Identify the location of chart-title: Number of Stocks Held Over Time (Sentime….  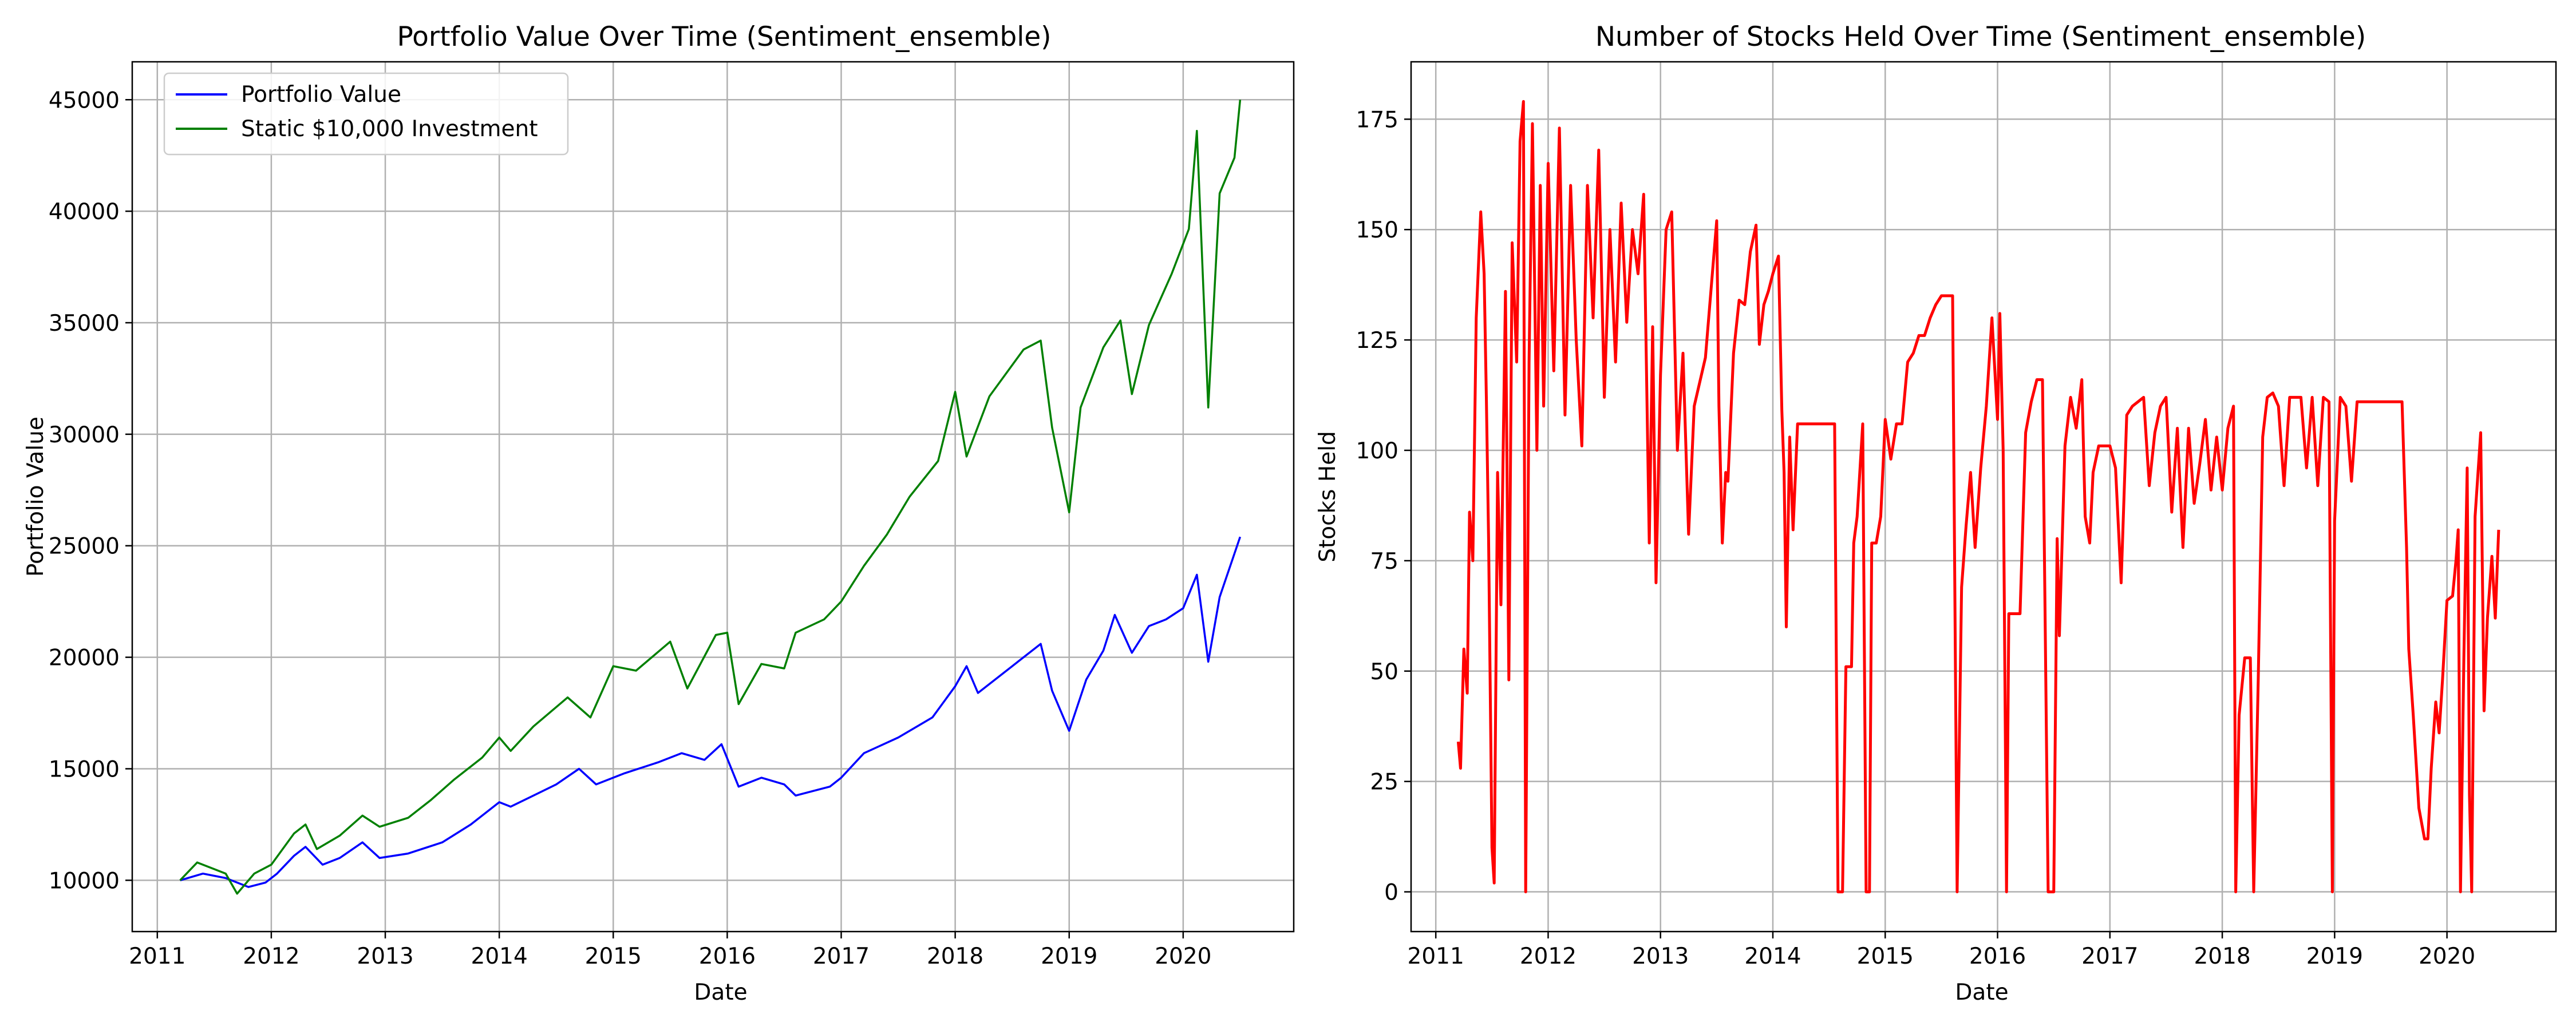
(1980, 37).